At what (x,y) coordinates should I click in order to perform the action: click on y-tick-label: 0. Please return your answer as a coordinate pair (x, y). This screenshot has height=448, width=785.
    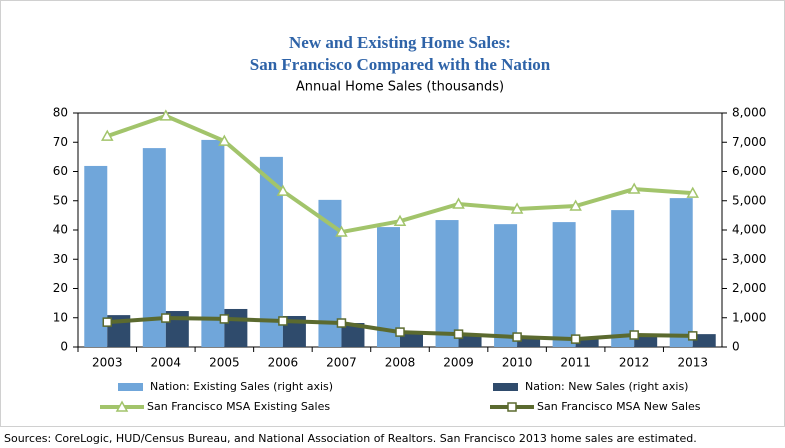
    Looking at the image, I should click on (64, 347).